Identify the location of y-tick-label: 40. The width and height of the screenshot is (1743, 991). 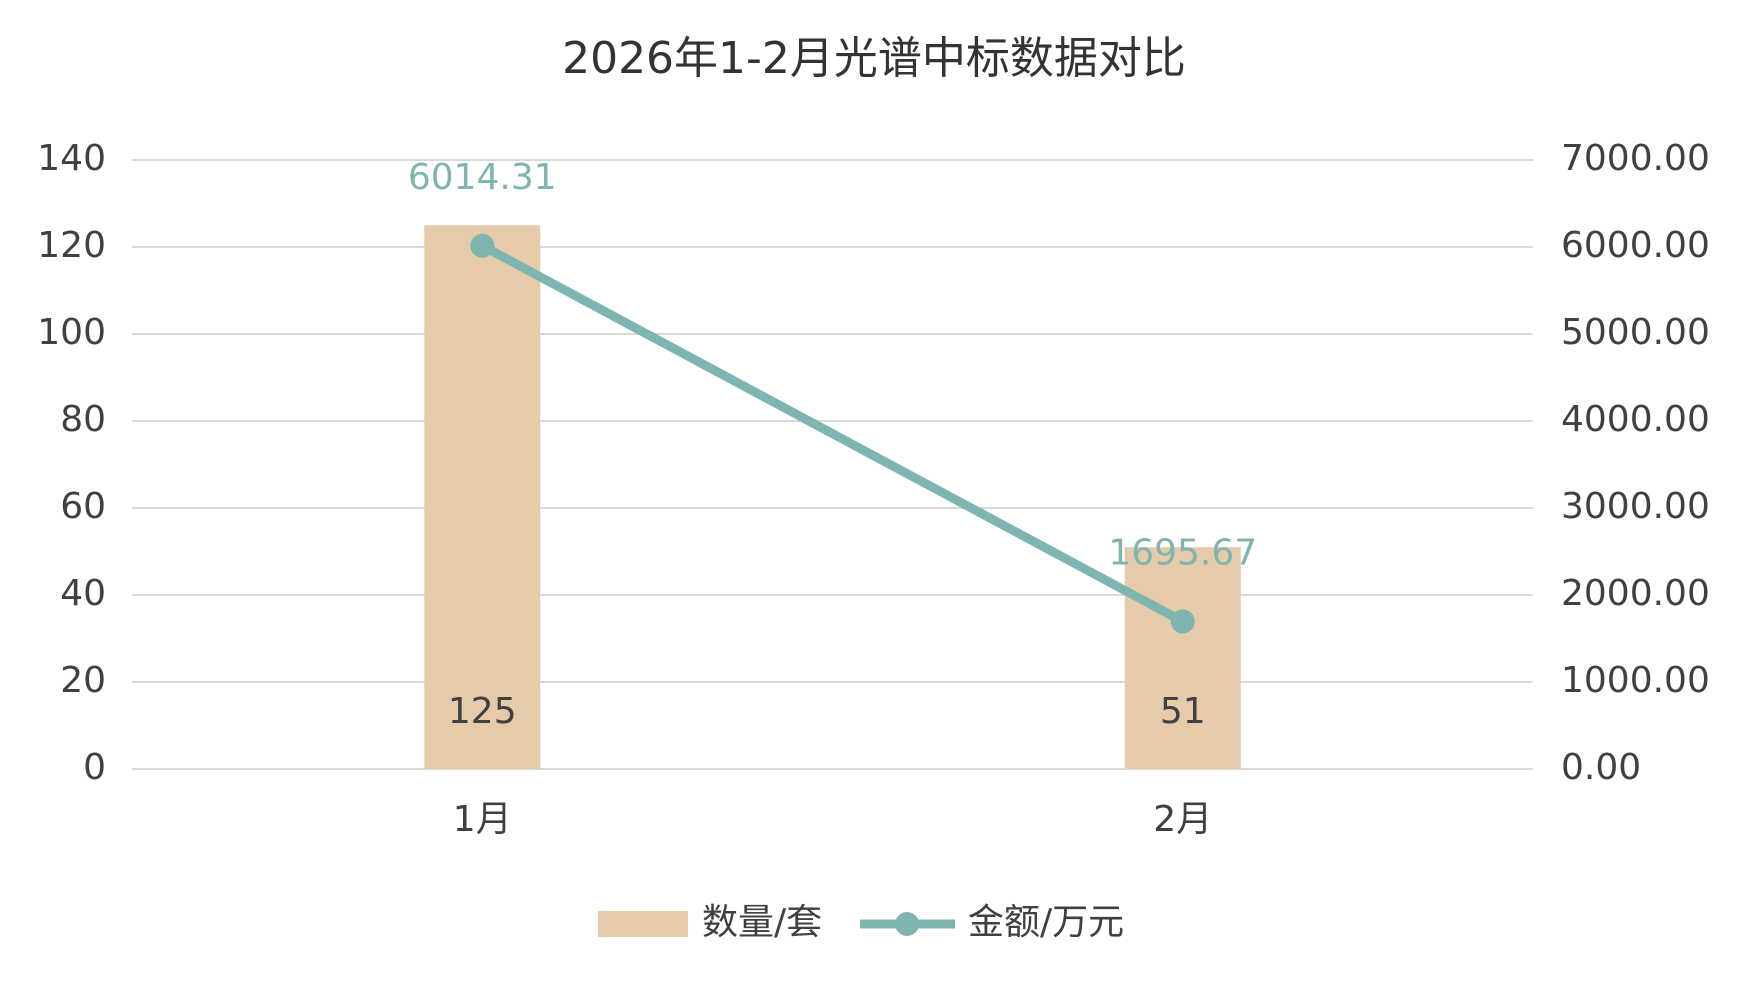
(83, 593).